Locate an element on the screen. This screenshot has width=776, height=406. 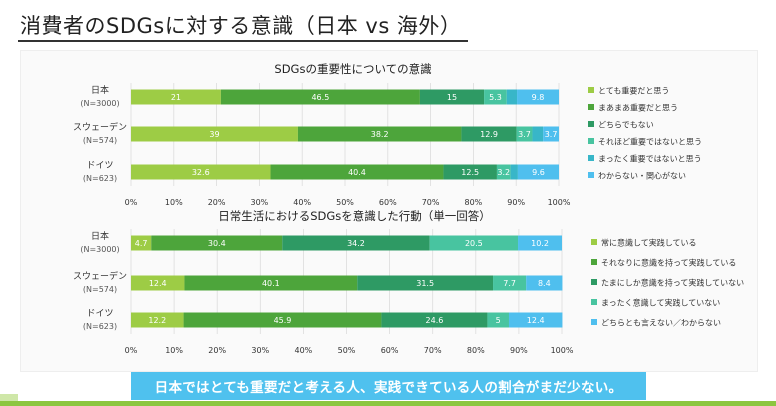
chart2-legend-label: たまにしか意識を持って実践していない is located at coordinates (672, 283).